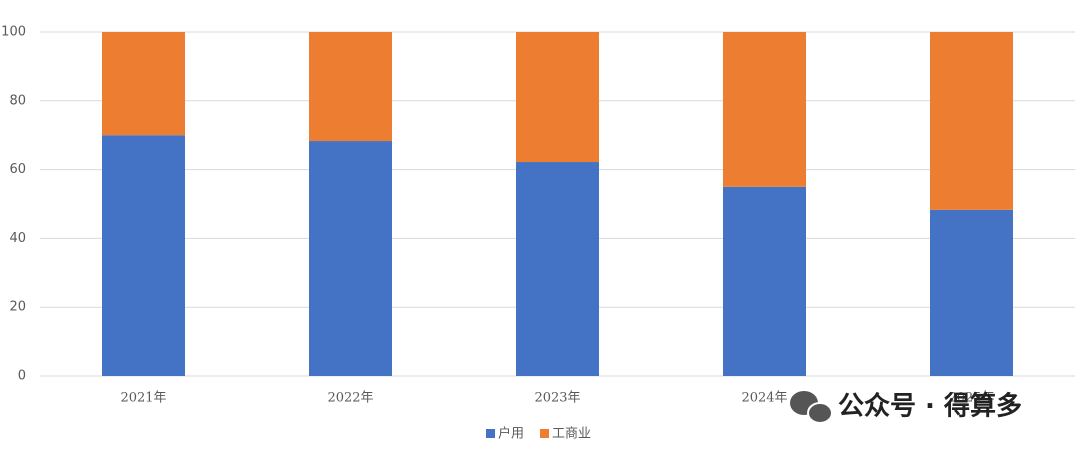 This screenshot has height=450, width=1080. What do you see at coordinates (971, 398) in the screenshot?
I see `x-tick-label: 2025年` at bounding box center [971, 398].